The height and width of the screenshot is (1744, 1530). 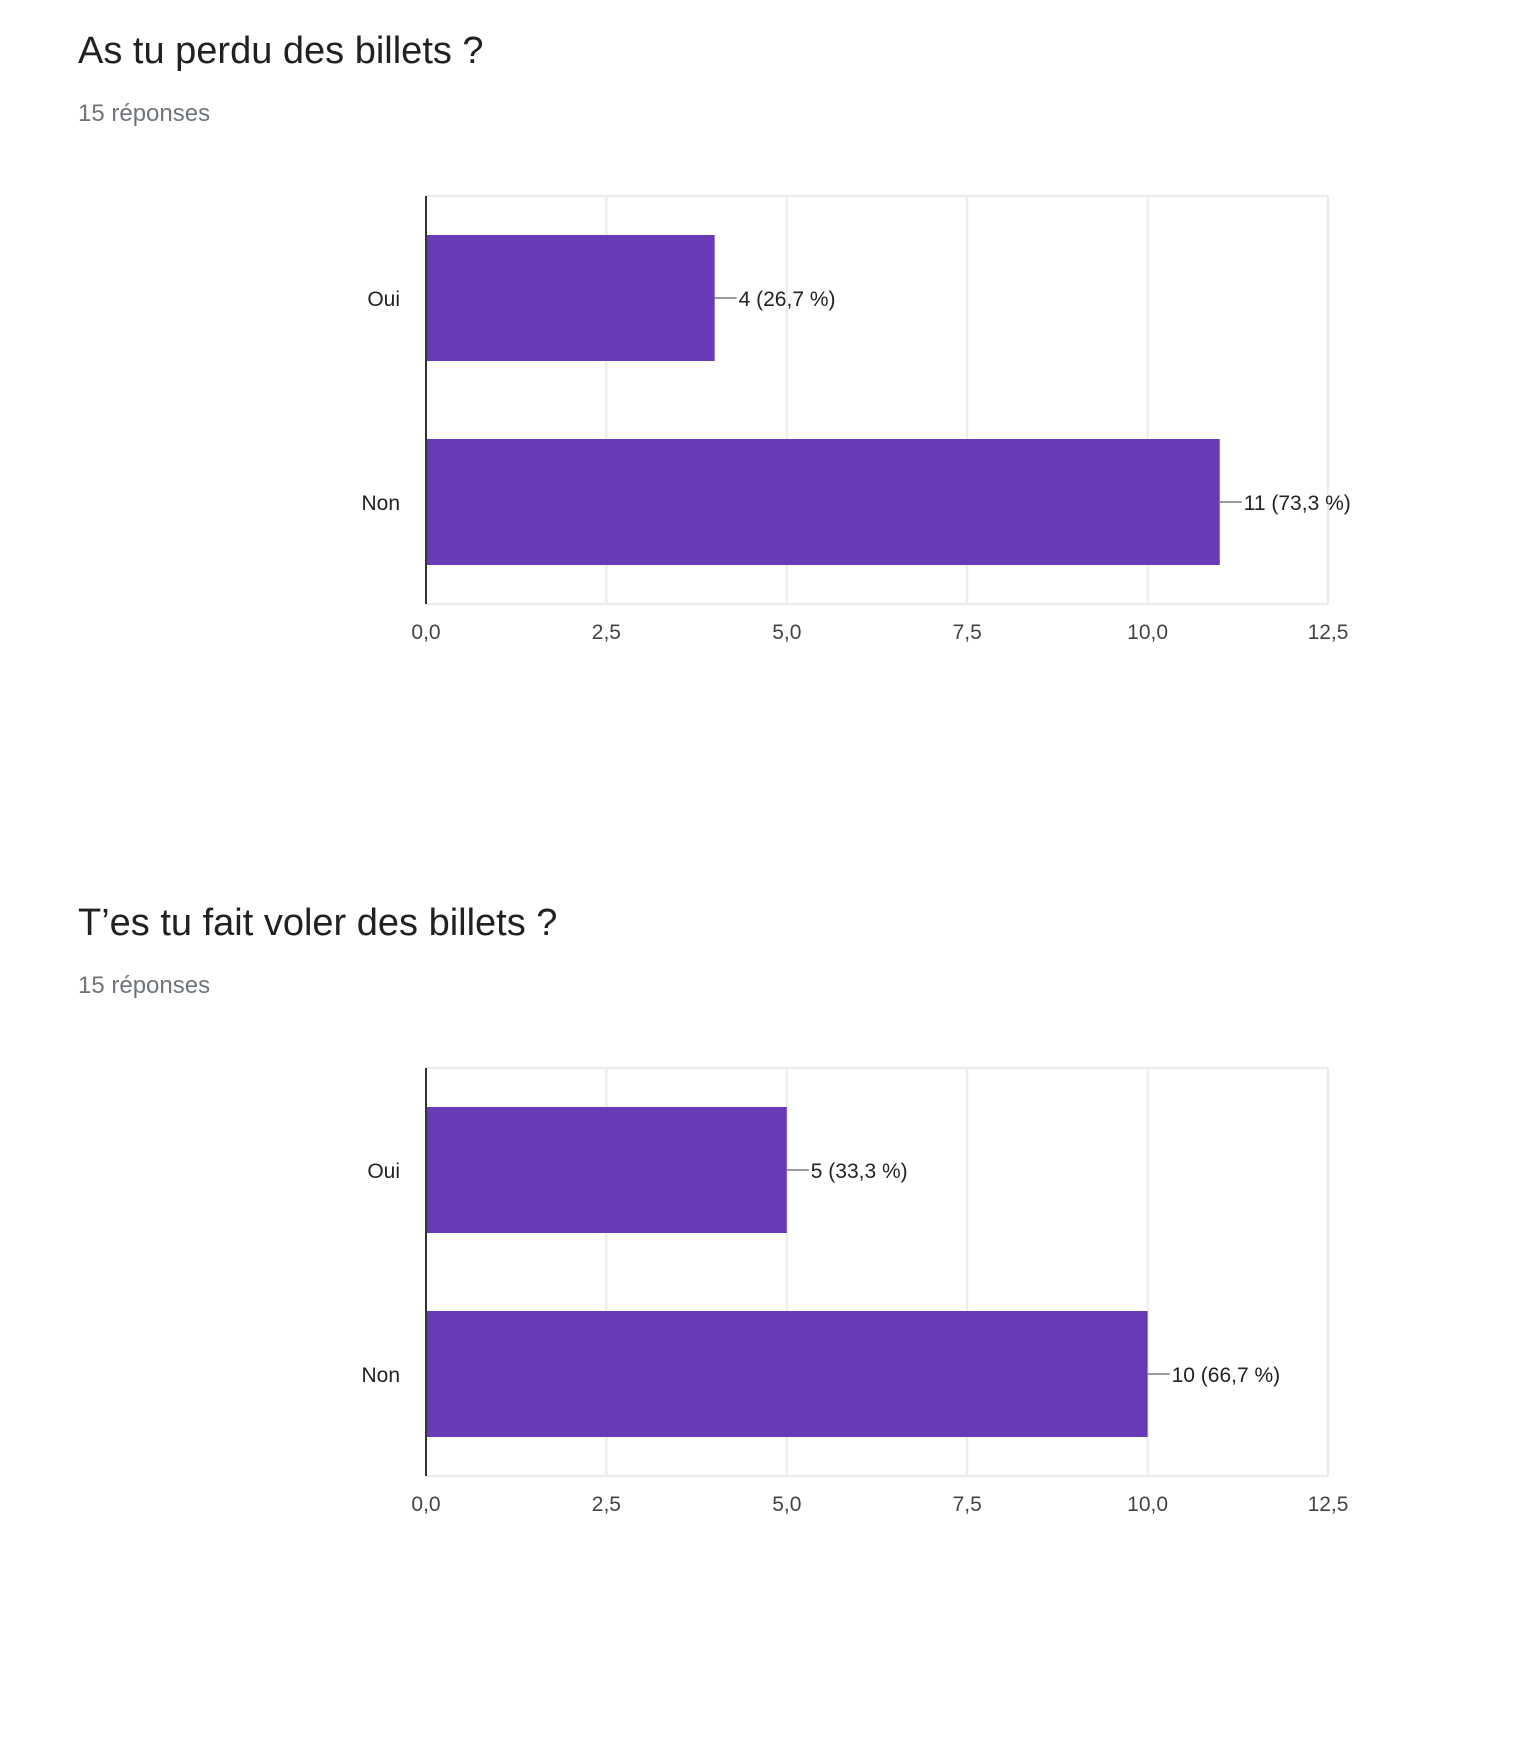 I want to click on data-label: 4 (26,7 %), so click(x=787, y=299).